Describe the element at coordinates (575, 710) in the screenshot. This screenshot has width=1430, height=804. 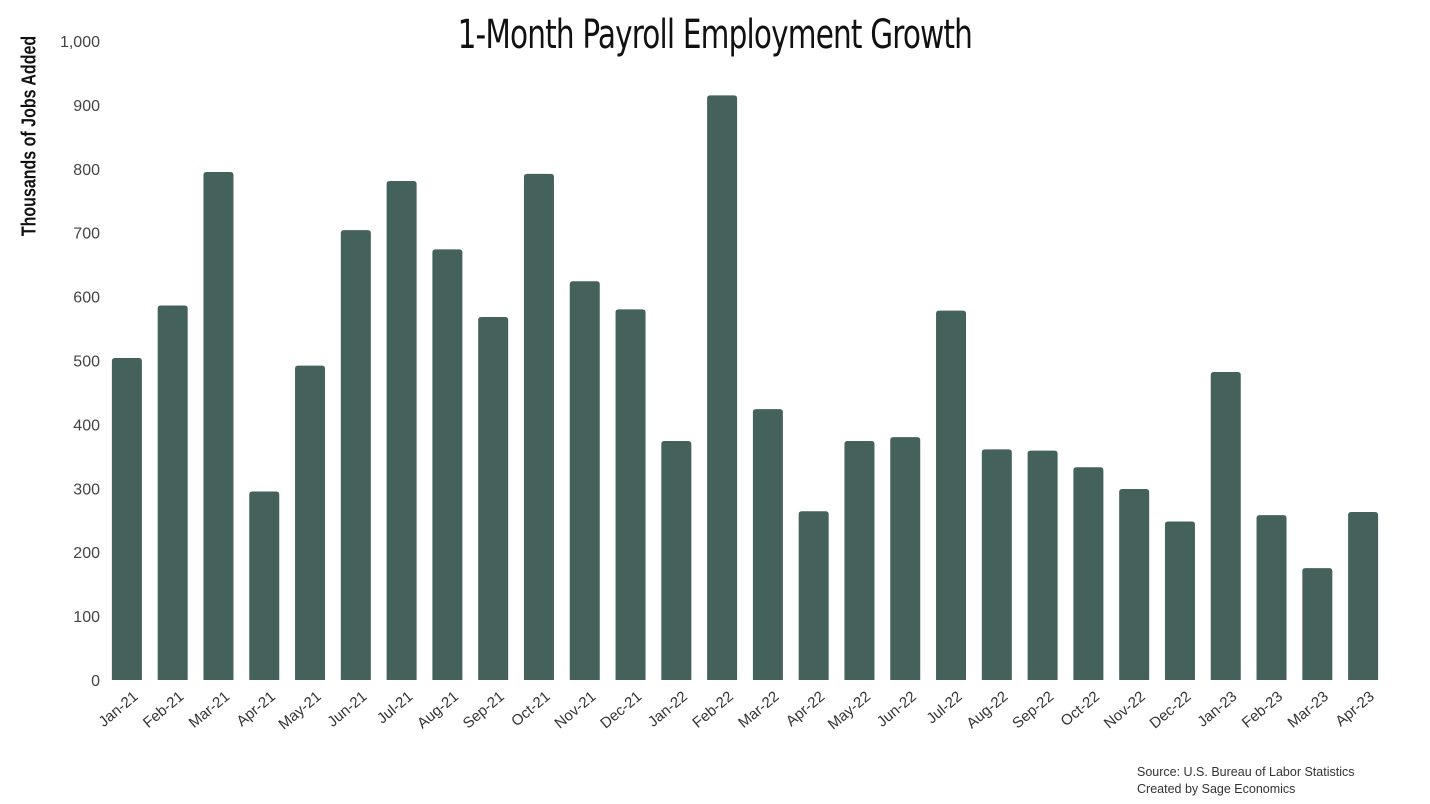
I see `x-tick-label: Nov-21` at that location.